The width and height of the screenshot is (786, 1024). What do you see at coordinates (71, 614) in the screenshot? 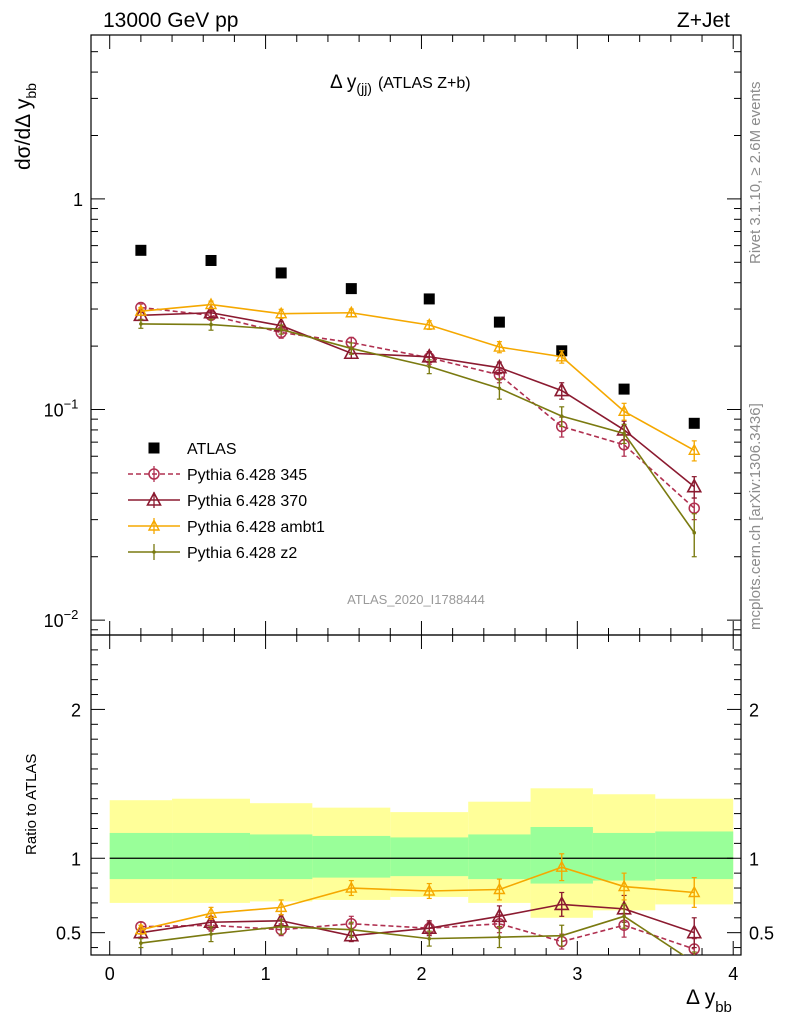
I see `main-y-tick-exp: −2` at bounding box center [71, 614].